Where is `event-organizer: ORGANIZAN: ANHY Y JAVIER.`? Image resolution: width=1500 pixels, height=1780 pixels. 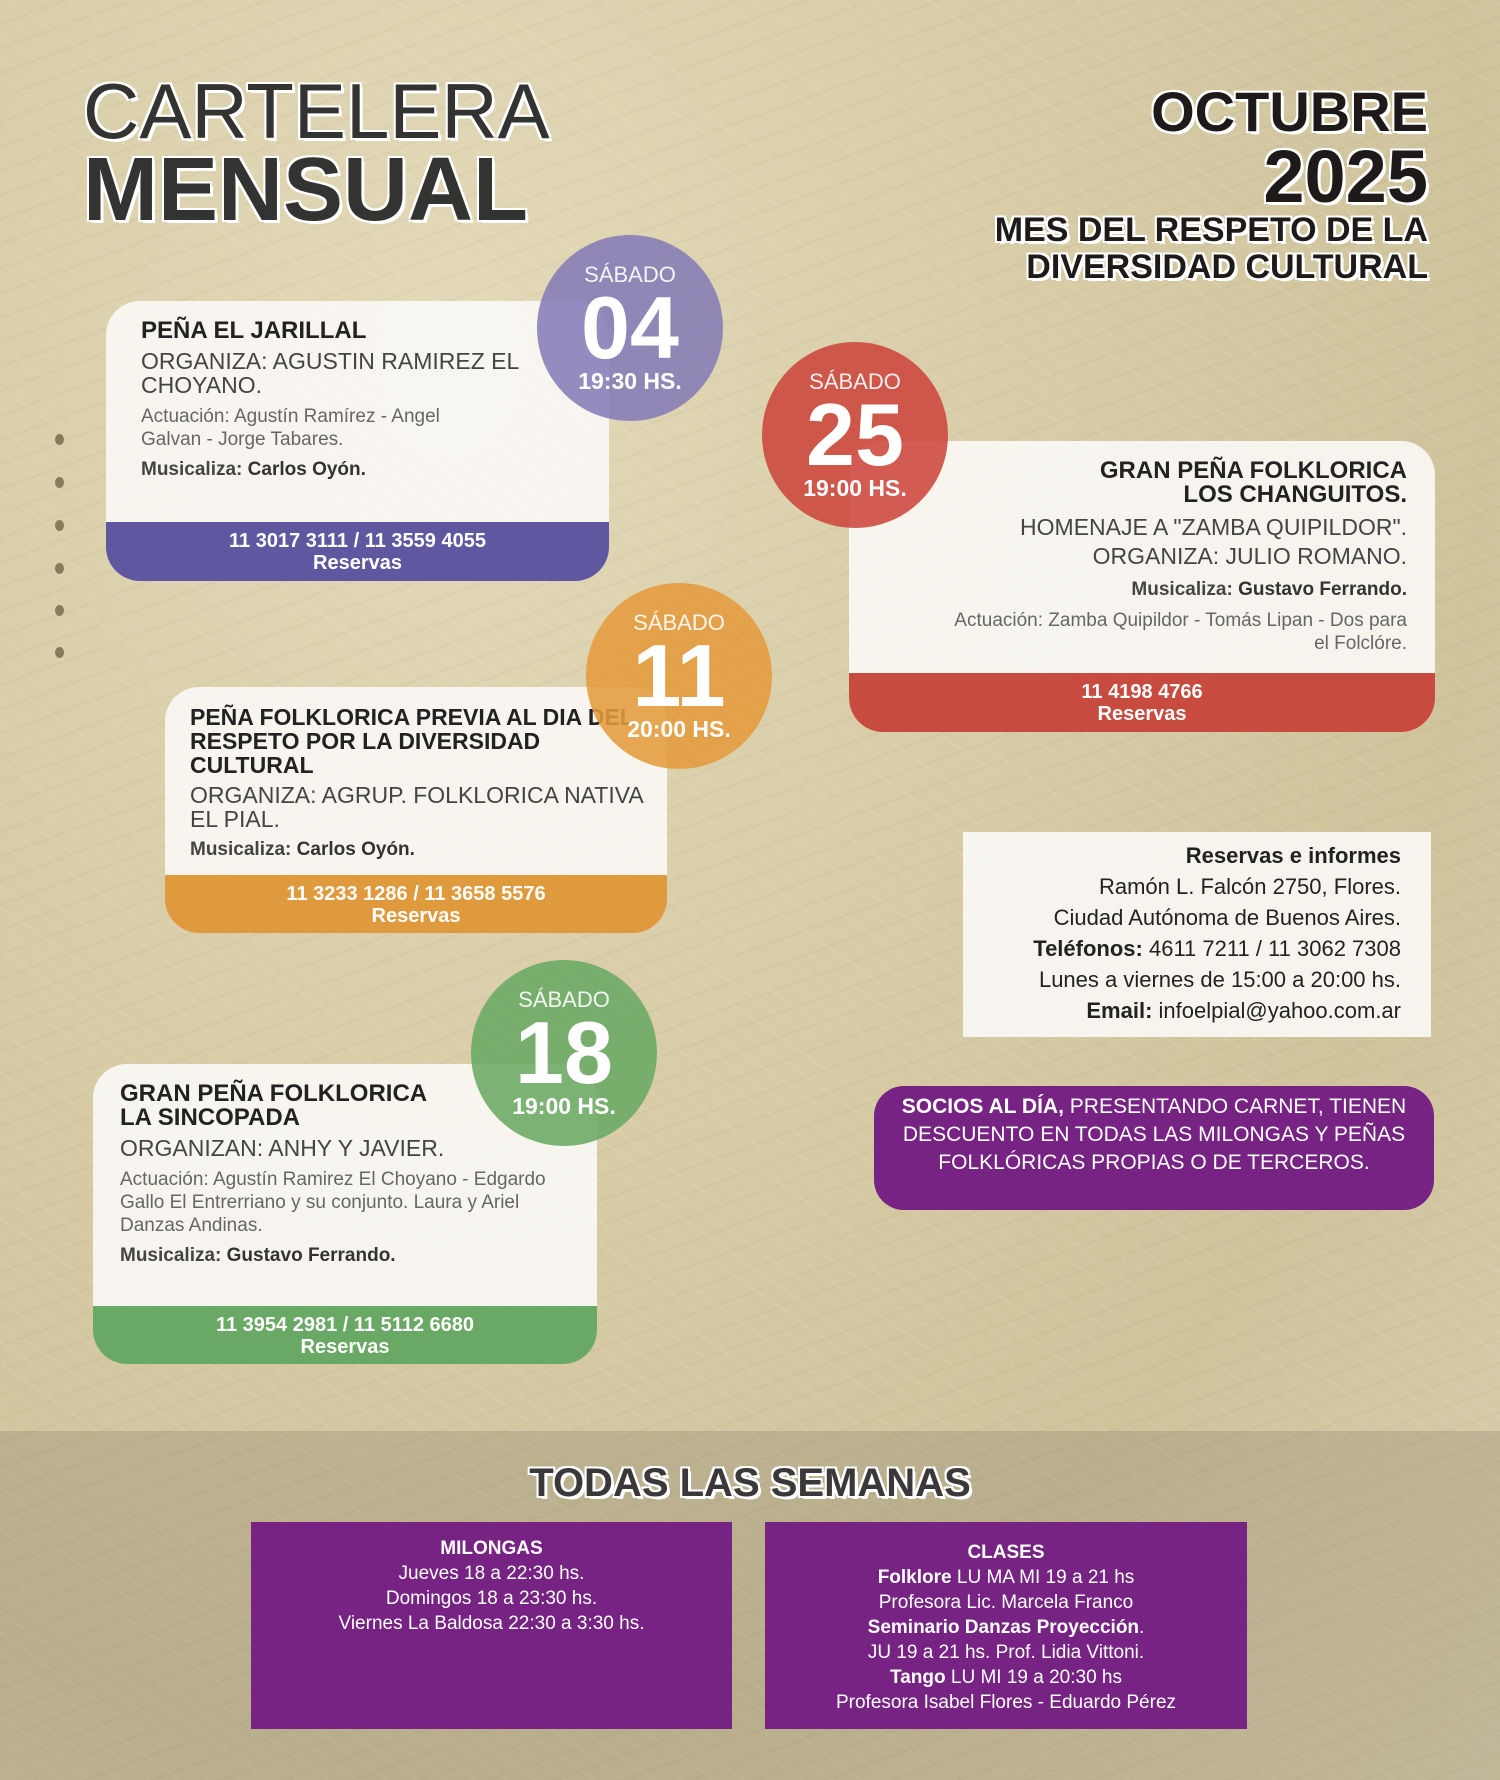
event-organizer: ORGANIZAN: ANHY Y JAVIER. is located at coordinates (282, 1148).